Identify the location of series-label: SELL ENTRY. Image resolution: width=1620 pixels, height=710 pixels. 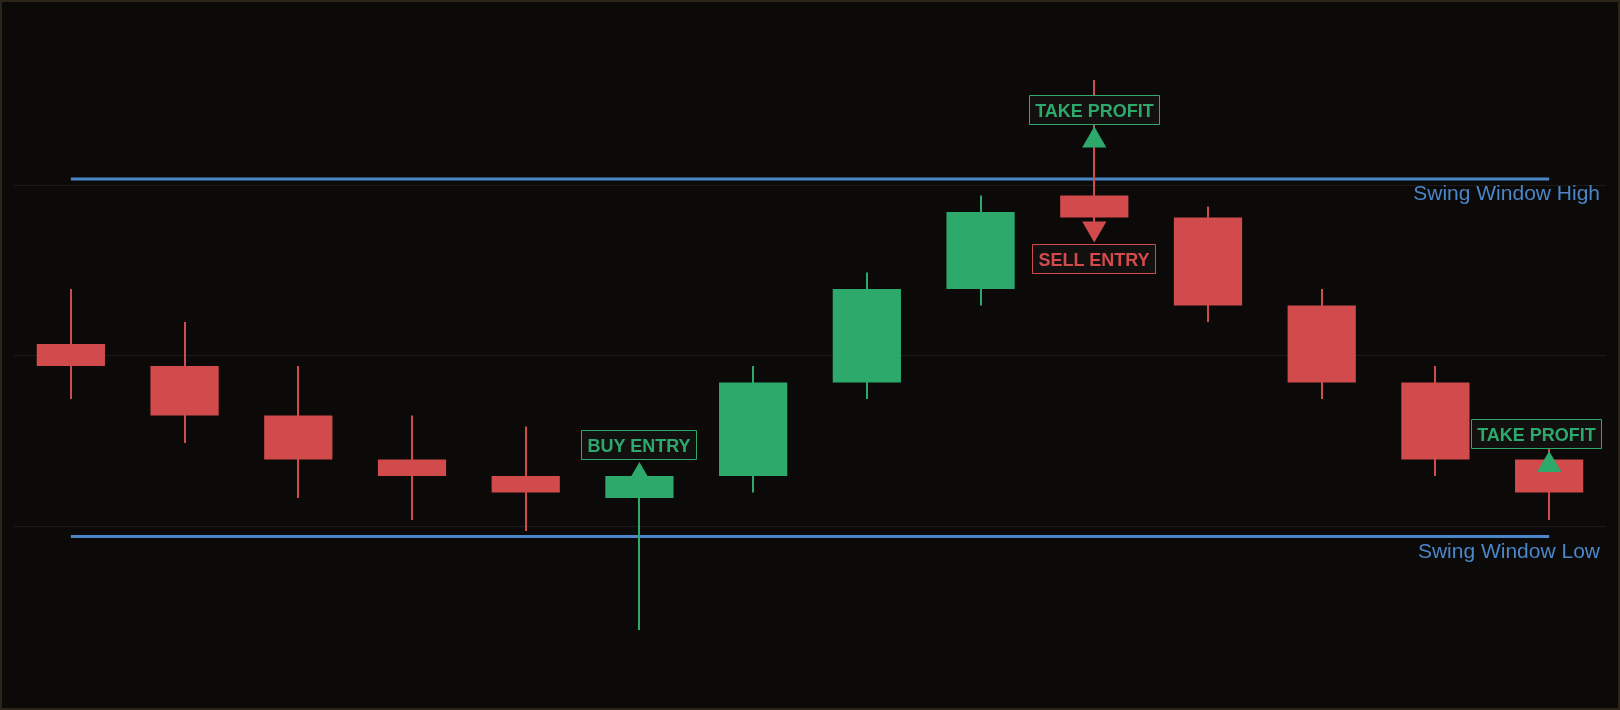
(1094, 259).